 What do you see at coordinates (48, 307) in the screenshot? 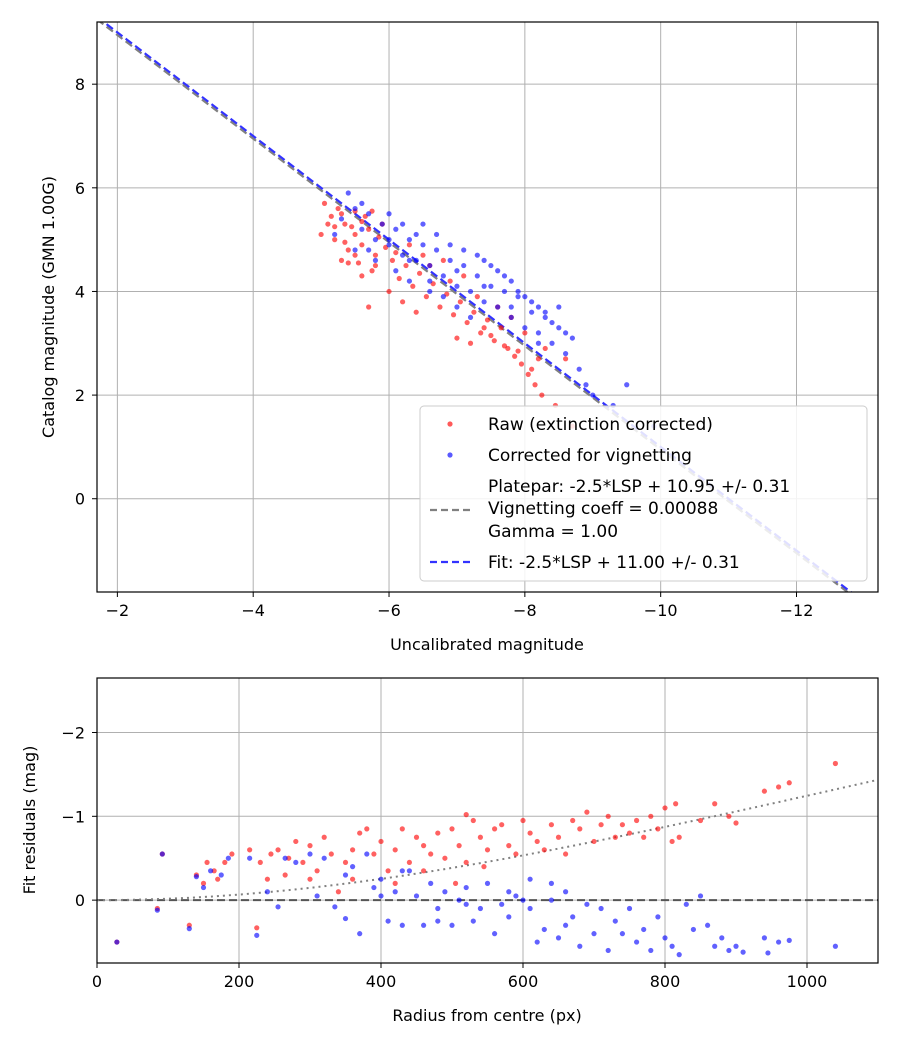
I see `top-y-axis-label: Catalog magnitude (GMN 1.00G)` at bounding box center [48, 307].